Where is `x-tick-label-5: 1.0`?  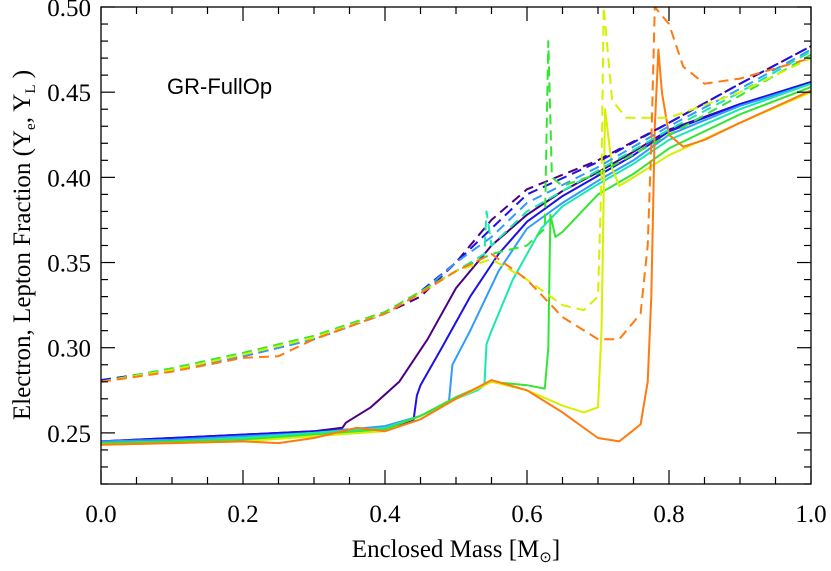 x-tick-label-5: 1.0 is located at coordinates (810, 514).